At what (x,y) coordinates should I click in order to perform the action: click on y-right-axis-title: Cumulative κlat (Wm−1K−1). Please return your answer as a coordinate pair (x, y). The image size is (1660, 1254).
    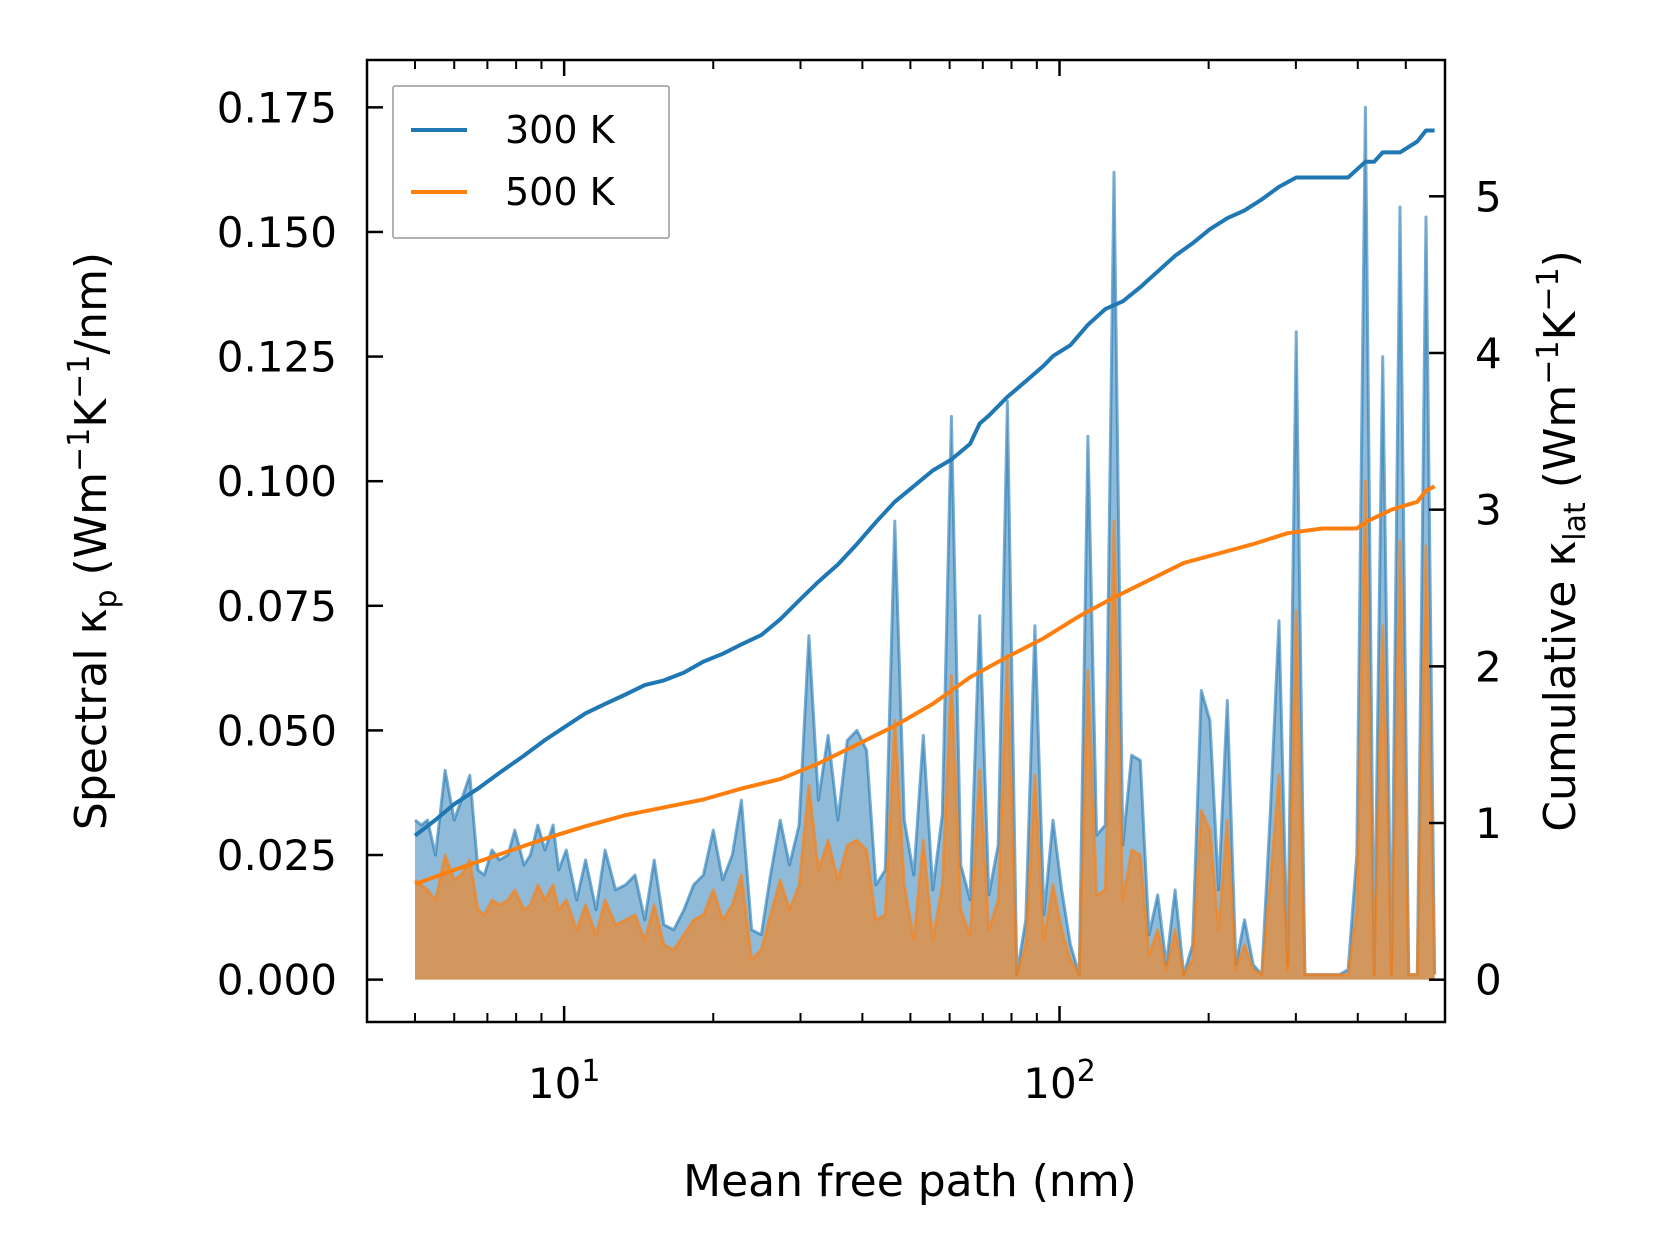
    Looking at the image, I should click on (1562, 541).